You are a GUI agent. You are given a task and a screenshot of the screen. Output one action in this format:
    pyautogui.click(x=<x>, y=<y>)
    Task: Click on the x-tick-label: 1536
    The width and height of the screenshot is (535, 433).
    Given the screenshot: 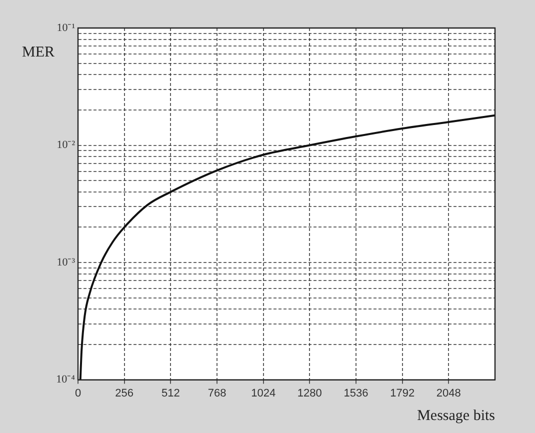 What is the action you would take?
    pyautogui.click(x=356, y=393)
    